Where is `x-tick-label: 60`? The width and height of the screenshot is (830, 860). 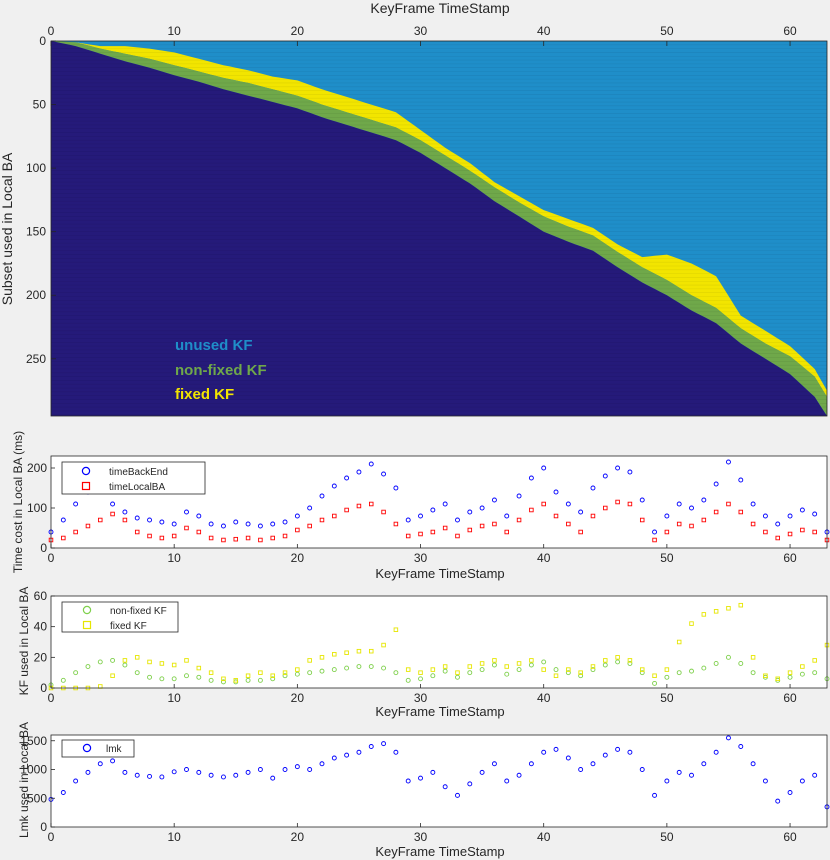 x-tick-label: 60 is located at coordinates (790, 837).